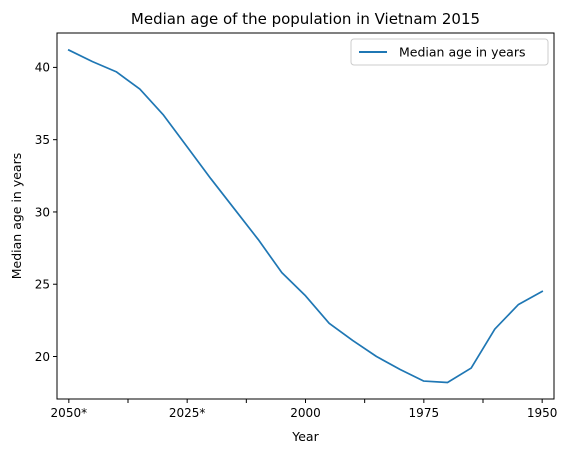 The width and height of the screenshot is (562, 455). What do you see at coordinates (187, 413) in the screenshot?
I see `x-tick-label: 2025*` at bounding box center [187, 413].